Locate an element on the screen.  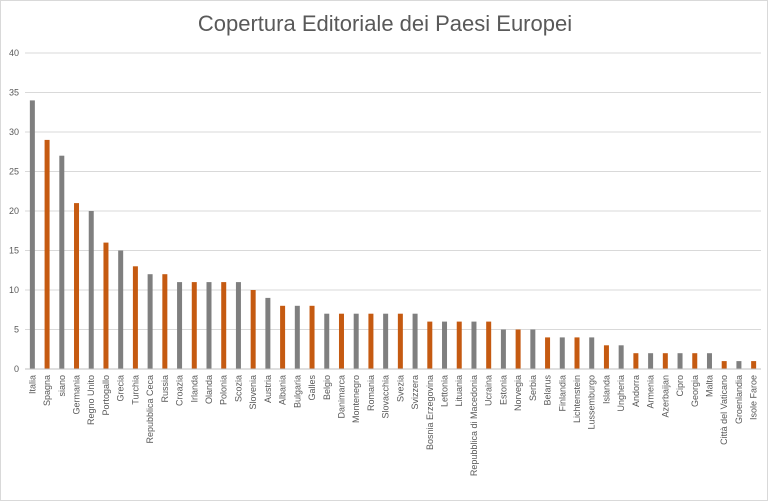
x-tick-label: Irlanda is located at coordinates (194, 389).